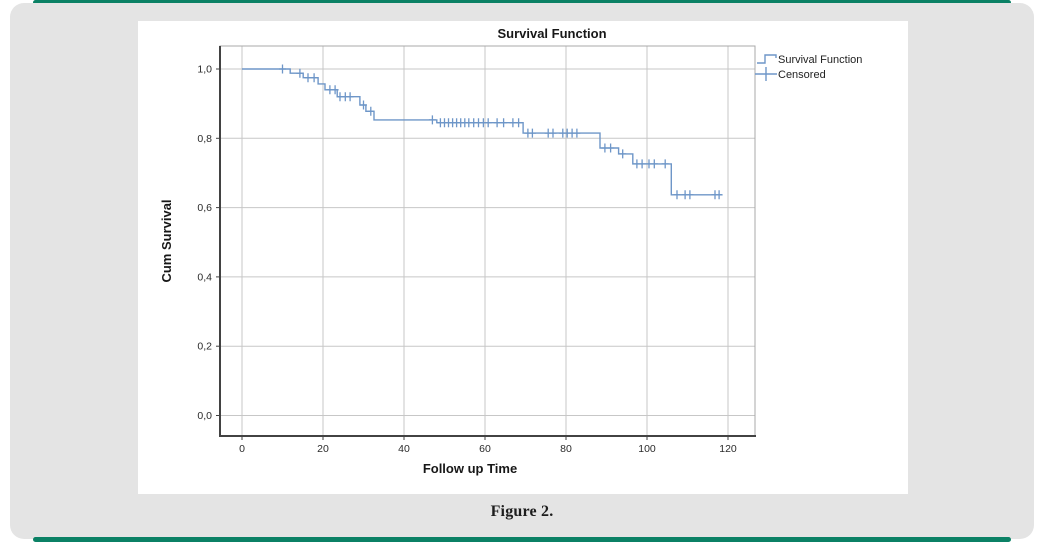 The image size is (1044, 542). Describe the element at coordinates (522, 2) in the screenshot. I see `top-accent-rule` at that location.